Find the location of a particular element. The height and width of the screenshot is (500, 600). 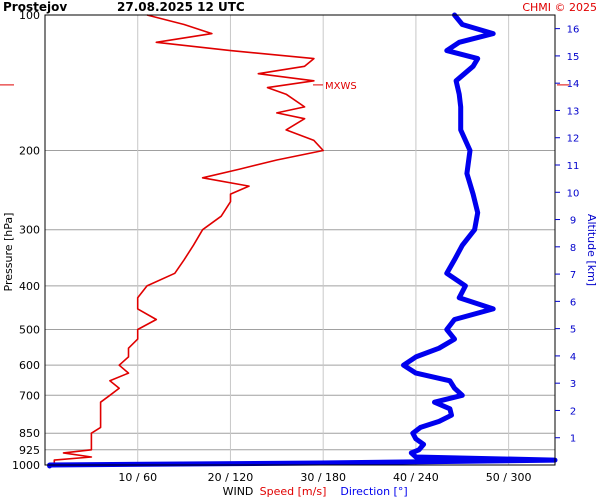

datetime-title: 27.08.2025 12 UTC is located at coordinates (181, 7).